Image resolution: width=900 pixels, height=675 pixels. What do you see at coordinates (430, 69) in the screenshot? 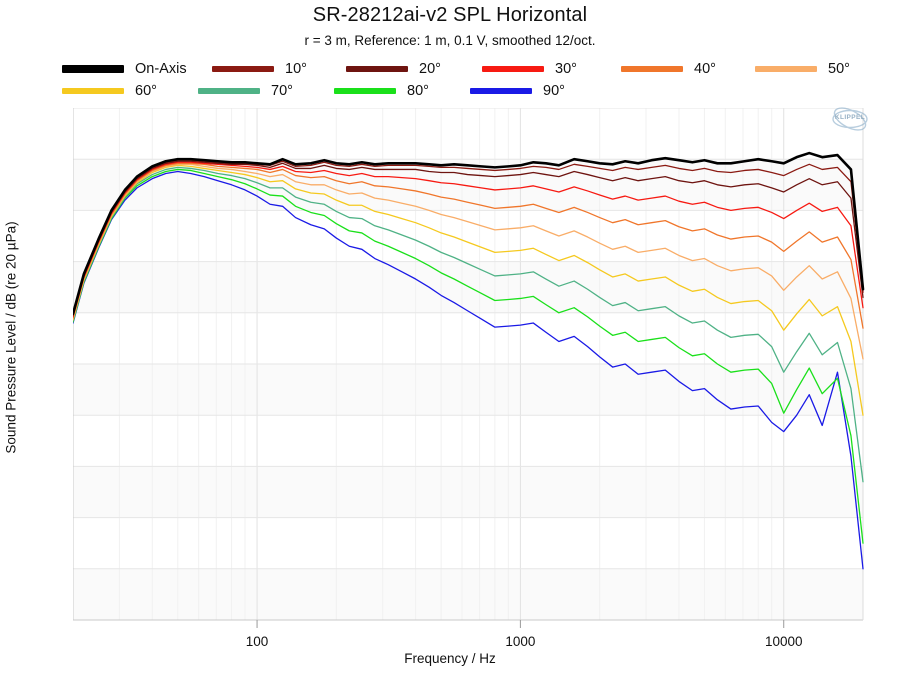
I see `legend-label: 20°` at bounding box center [430, 69].